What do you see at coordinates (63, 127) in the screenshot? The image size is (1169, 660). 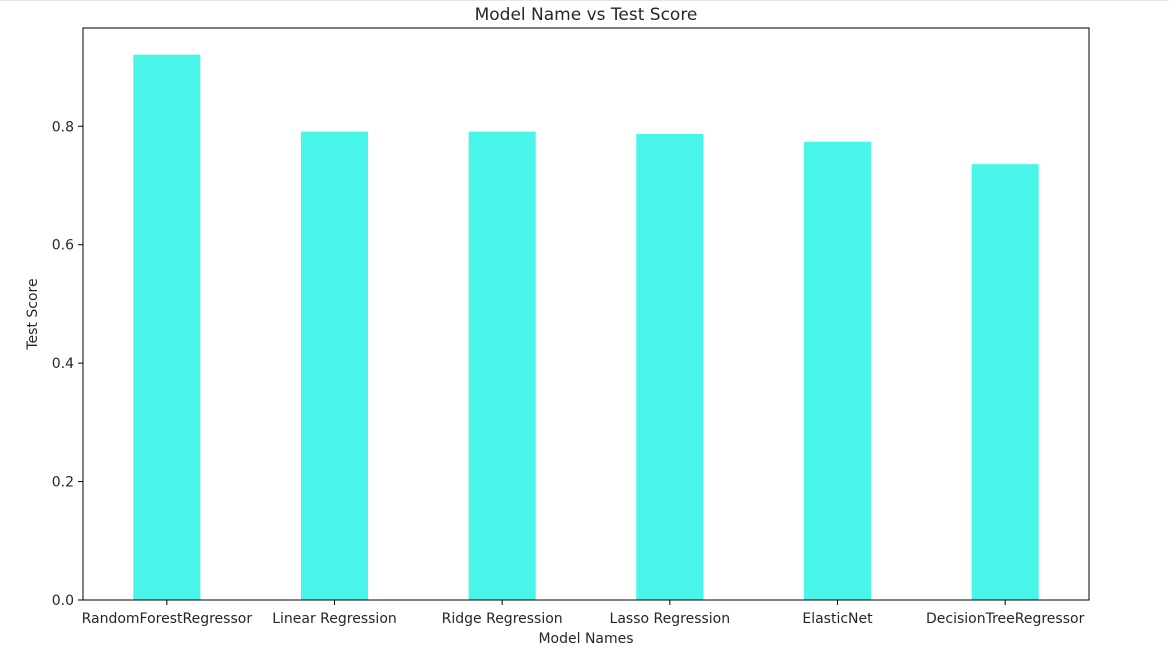 I see `y-tick-label: 0.8` at bounding box center [63, 127].